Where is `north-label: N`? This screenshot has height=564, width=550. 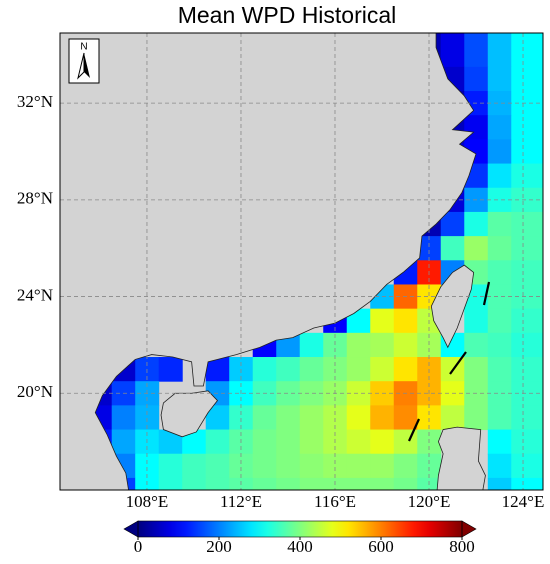 north-label: N is located at coordinates (83, 47).